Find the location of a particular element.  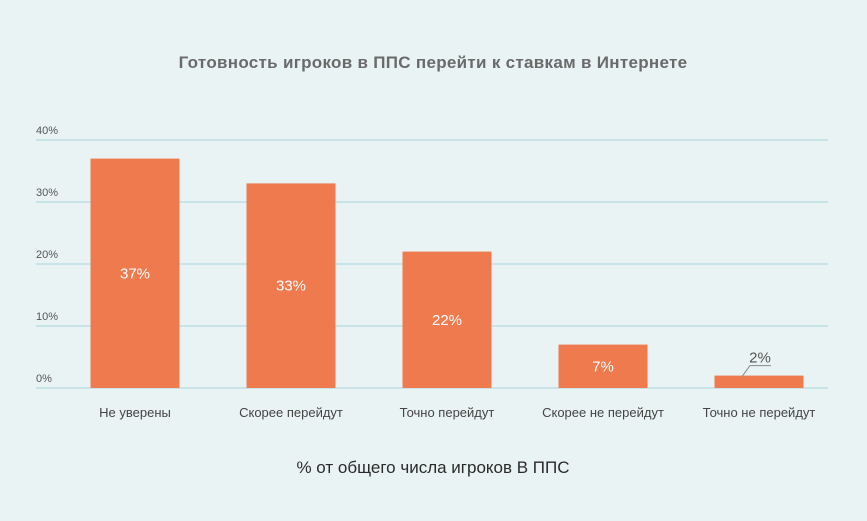

category-label: Точно перейдут is located at coordinates (447, 412).